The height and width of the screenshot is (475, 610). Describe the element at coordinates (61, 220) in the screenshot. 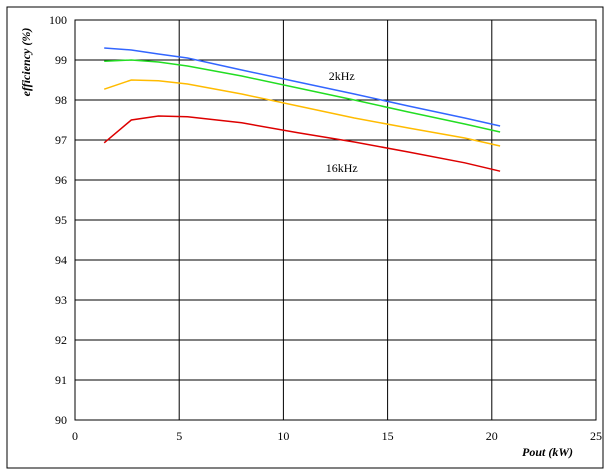

I see `y-tick-label: 95` at that location.